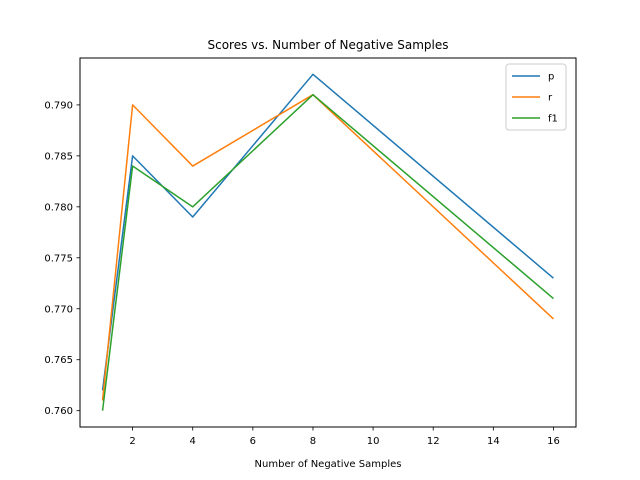 The image size is (640, 480). I want to click on y-tick-label: 0.785, so click(58, 156).